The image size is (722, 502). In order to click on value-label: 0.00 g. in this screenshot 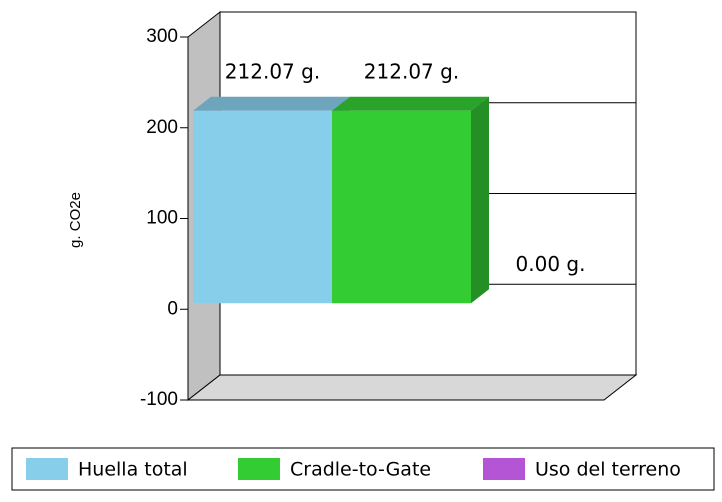, I will do `click(551, 264)`.